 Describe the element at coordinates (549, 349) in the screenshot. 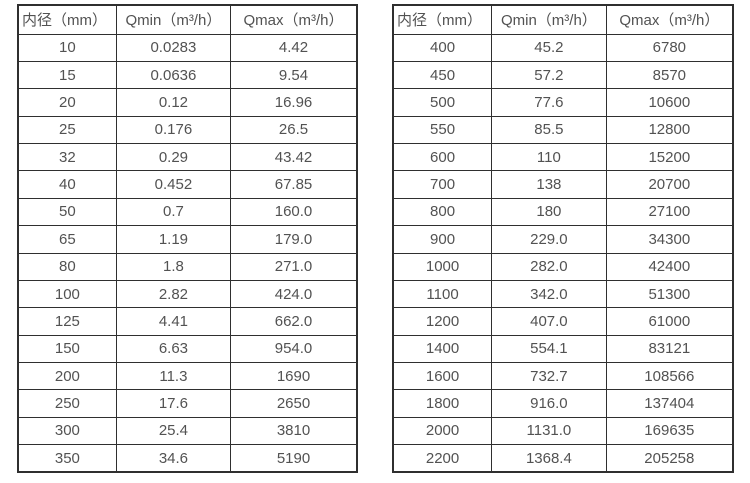

I see `table-cell: 554.1` at that location.